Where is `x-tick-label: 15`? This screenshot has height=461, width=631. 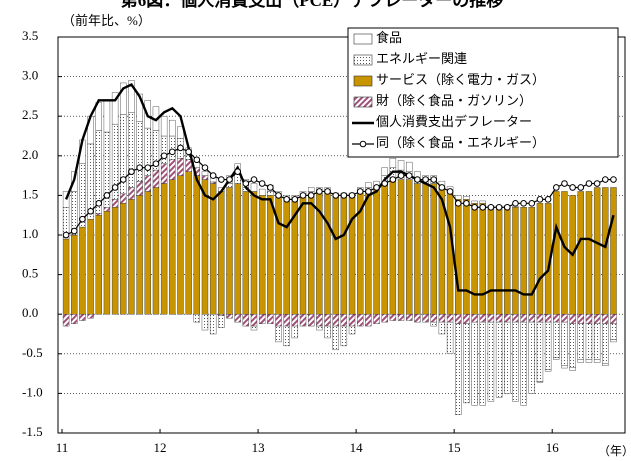
x-tick-label: 15 is located at coordinates (454, 447).